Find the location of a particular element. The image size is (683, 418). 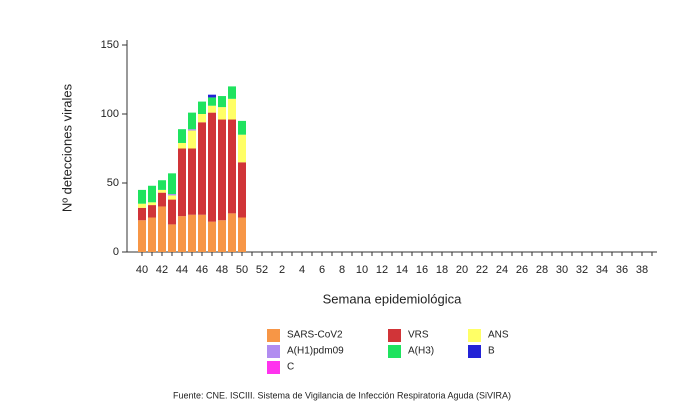

x-tick-label: 50 is located at coordinates (242, 270).